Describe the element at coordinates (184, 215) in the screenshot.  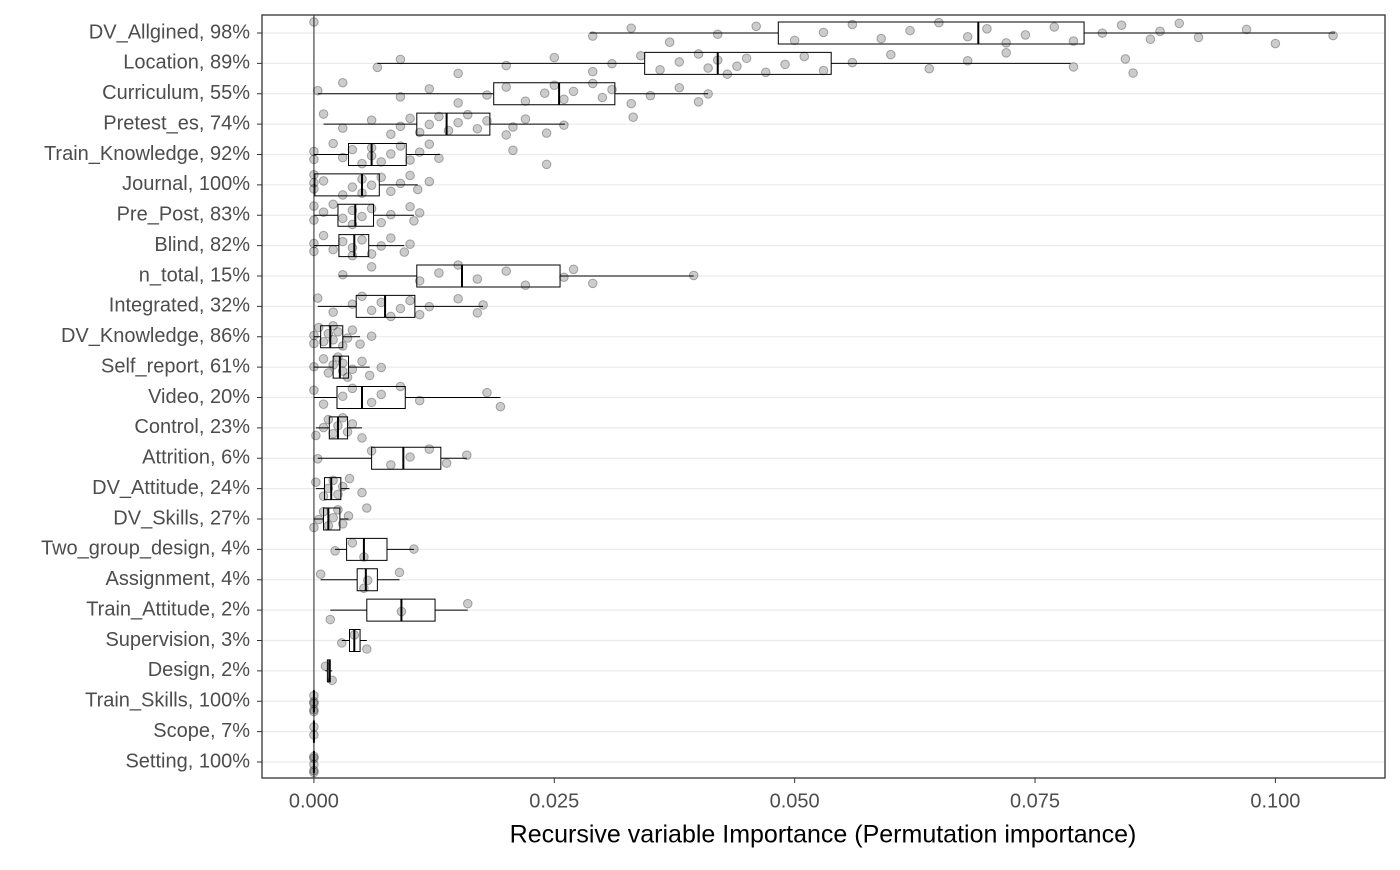
I see `y-tick-label: Pre_Post, 83%` at that location.